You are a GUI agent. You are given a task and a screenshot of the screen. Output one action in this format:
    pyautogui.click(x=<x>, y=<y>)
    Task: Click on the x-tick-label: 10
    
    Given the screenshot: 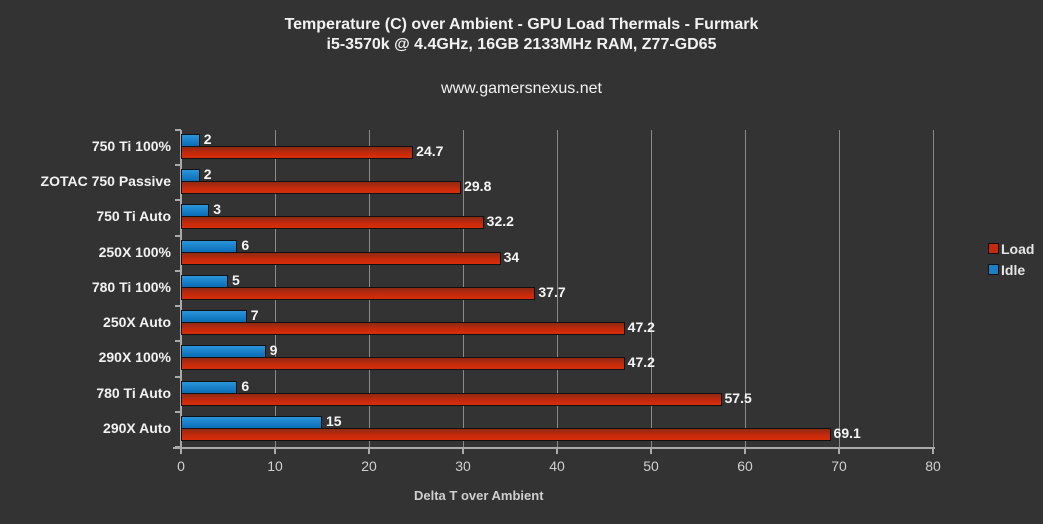 What is the action you would take?
    pyautogui.click(x=275, y=466)
    